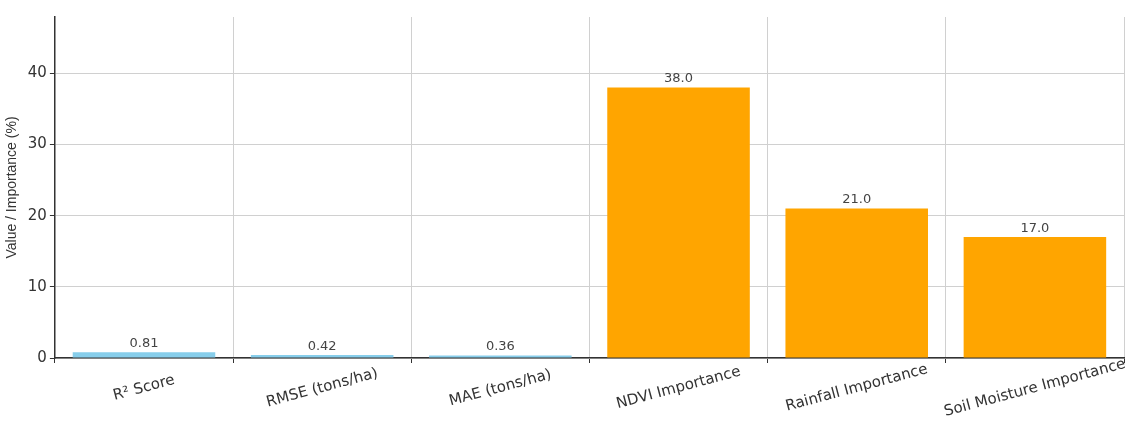 This screenshot has width=1126, height=439. Describe the element at coordinates (679, 78) in the screenshot. I see `data-label: 38.0` at that location.